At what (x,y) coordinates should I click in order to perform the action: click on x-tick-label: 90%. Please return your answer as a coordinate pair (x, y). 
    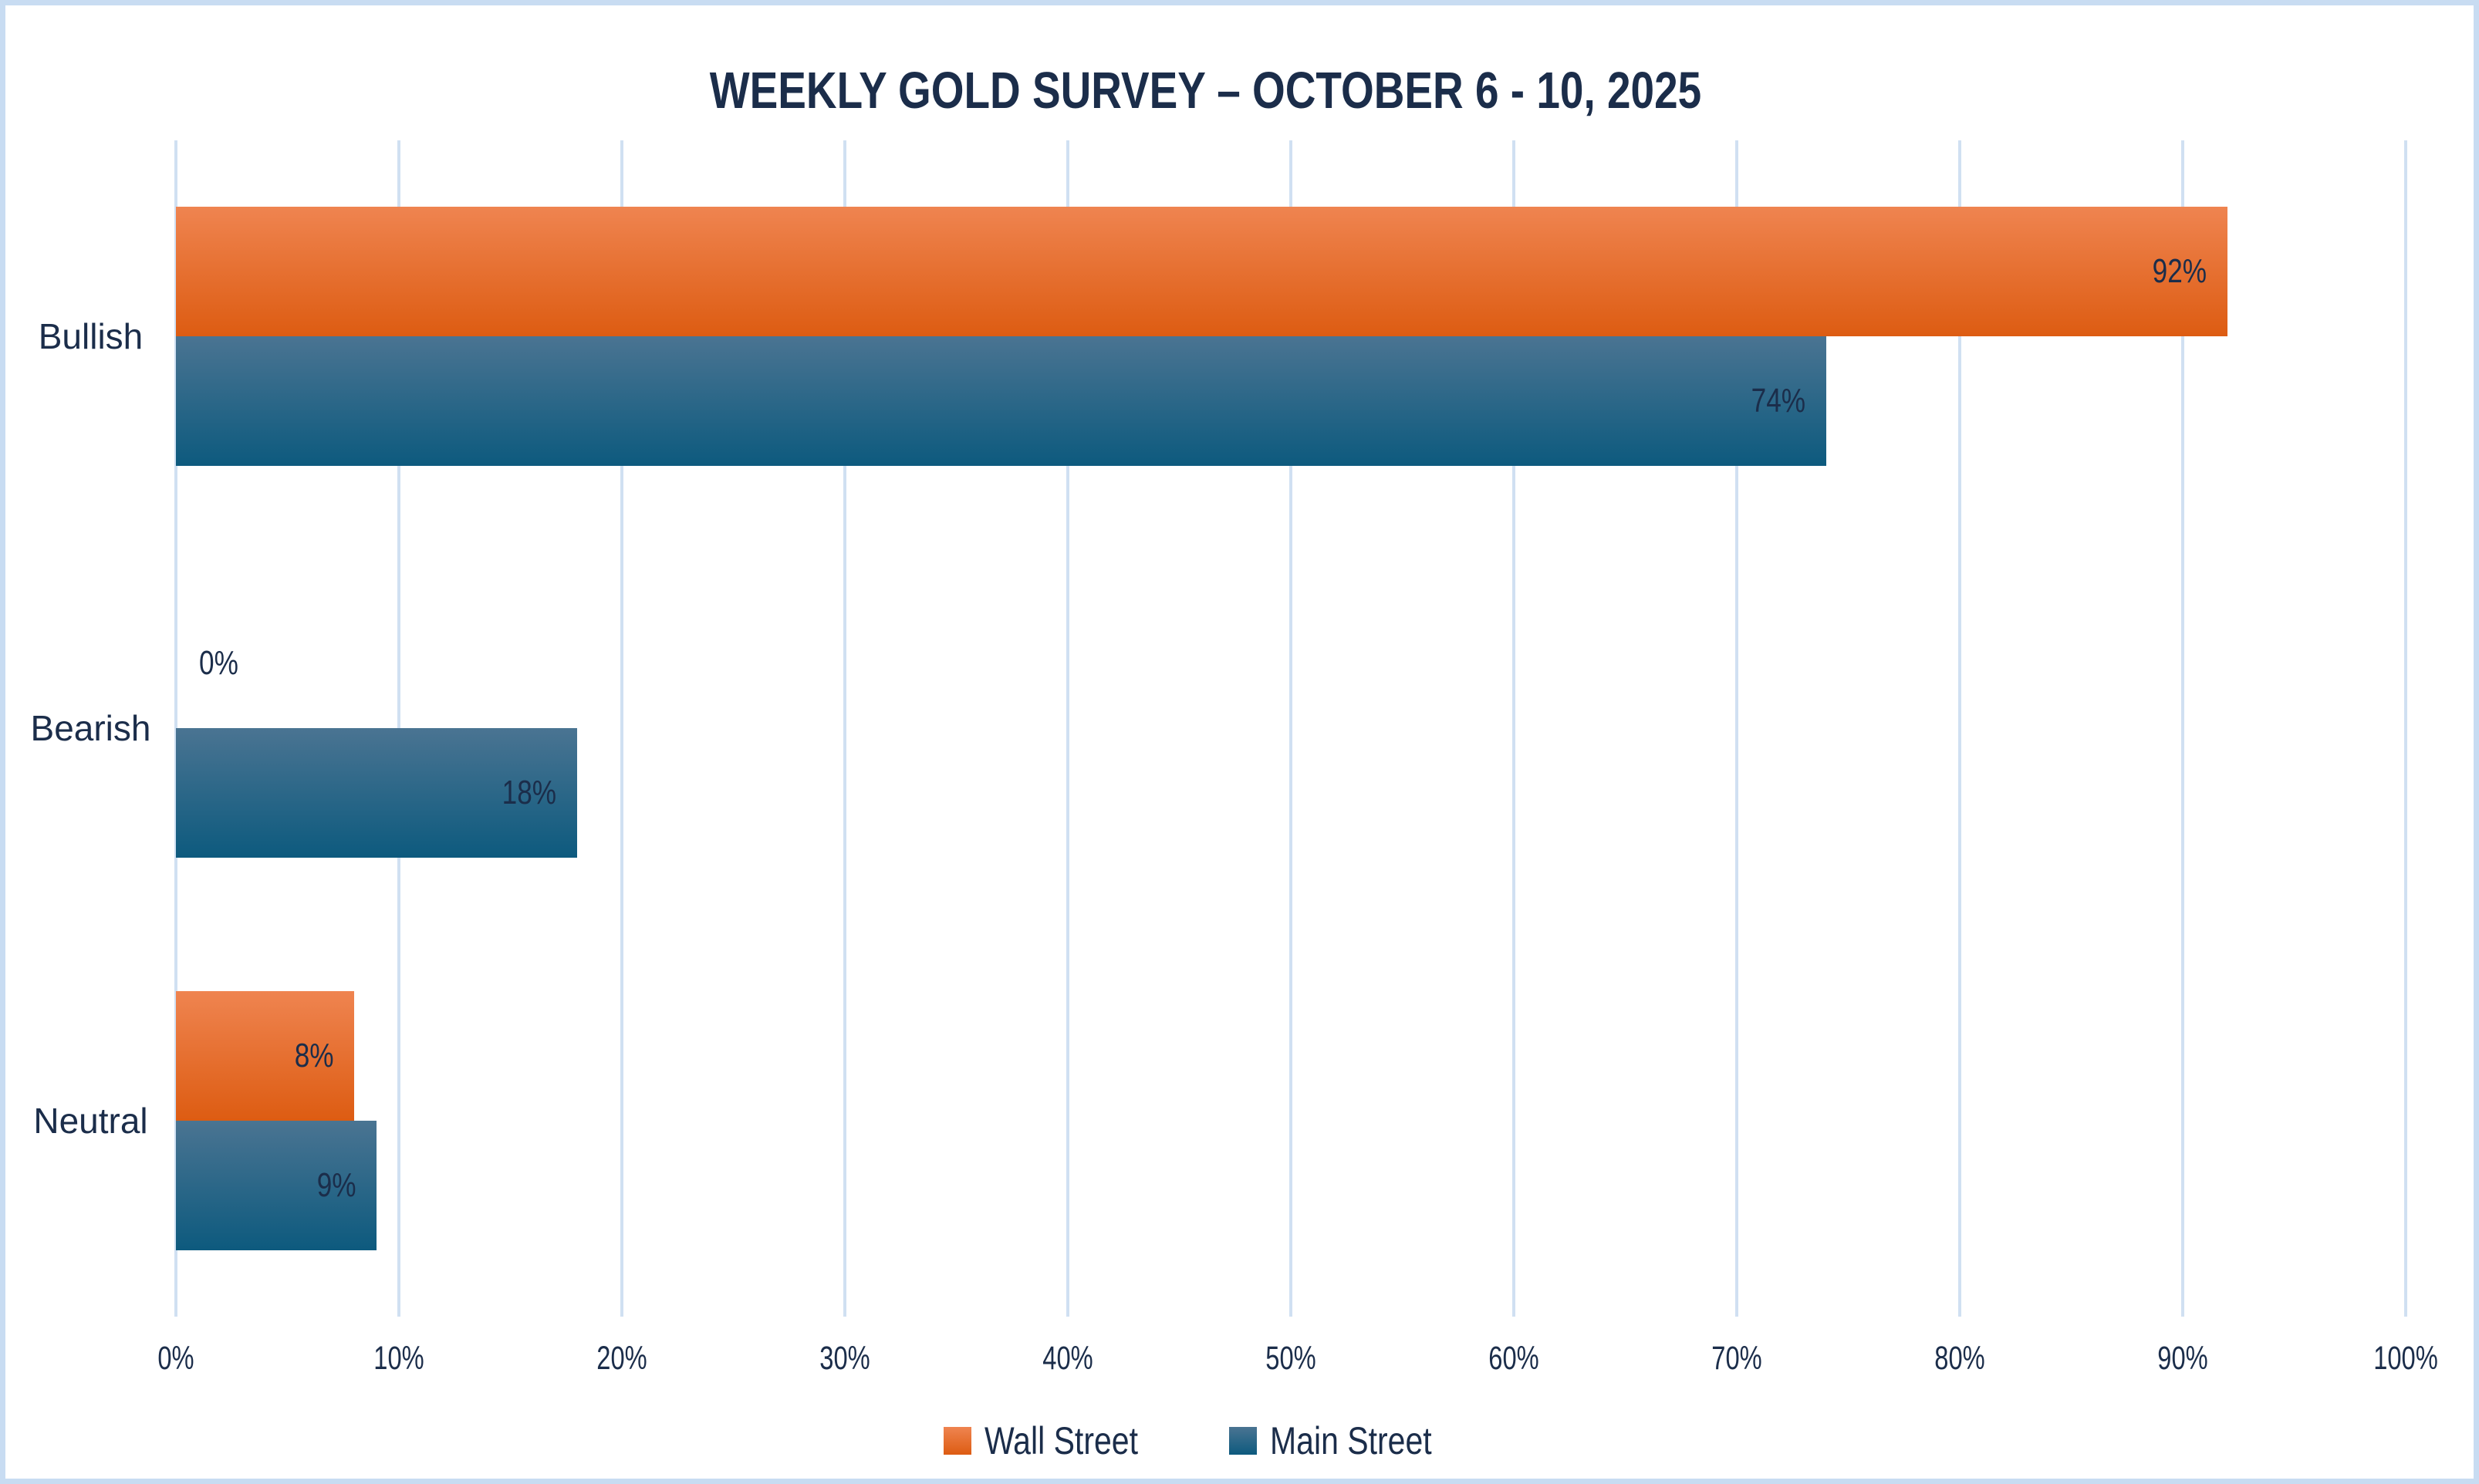
    Looking at the image, I should click on (2182, 1358).